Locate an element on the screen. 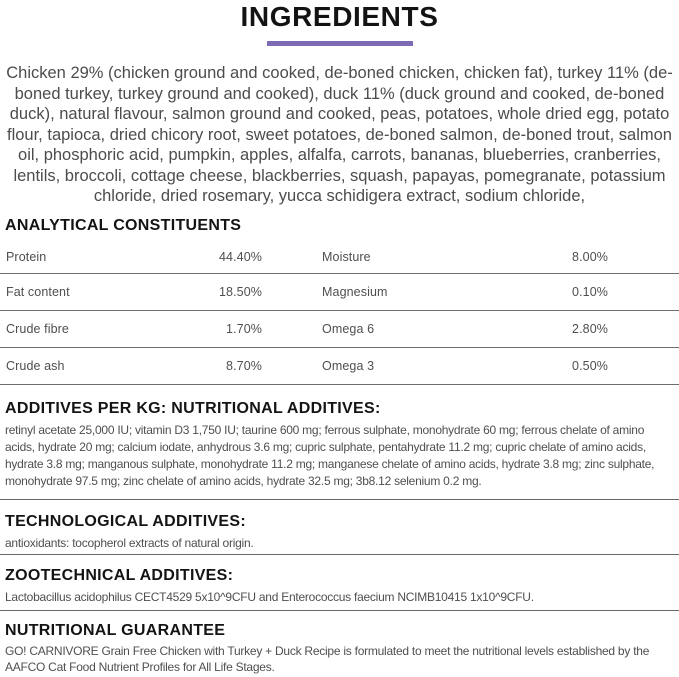 Image resolution: width=679 pixels, height=677 pixels. analytical-label: Magnesium is located at coordinates (355, 291).